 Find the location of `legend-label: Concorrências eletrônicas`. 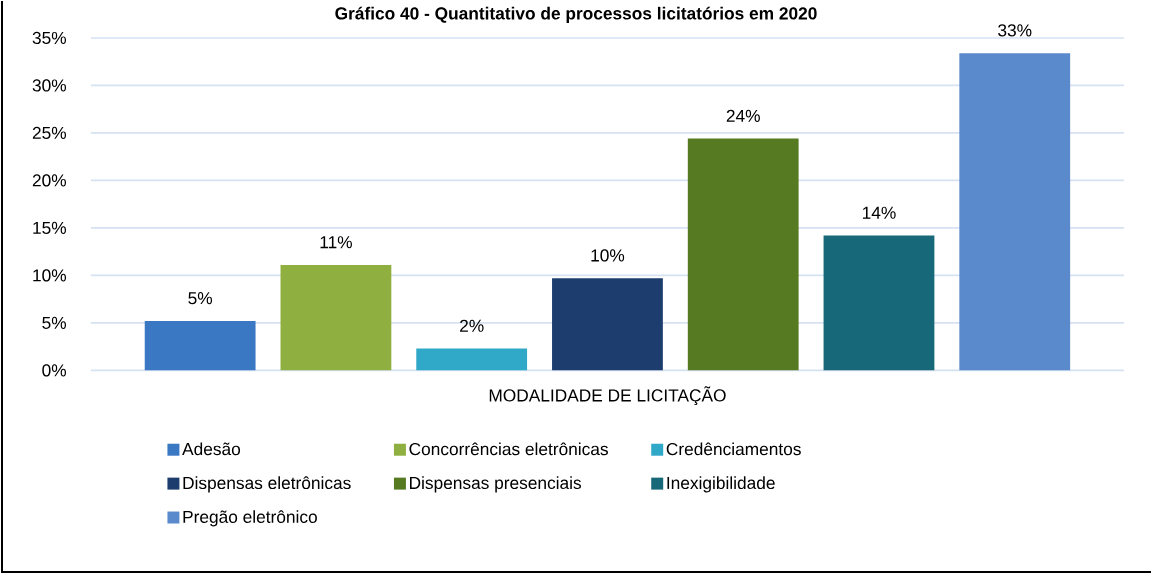

legend-label: Concorrências eletrônicas is located at coordinates (508, 449).